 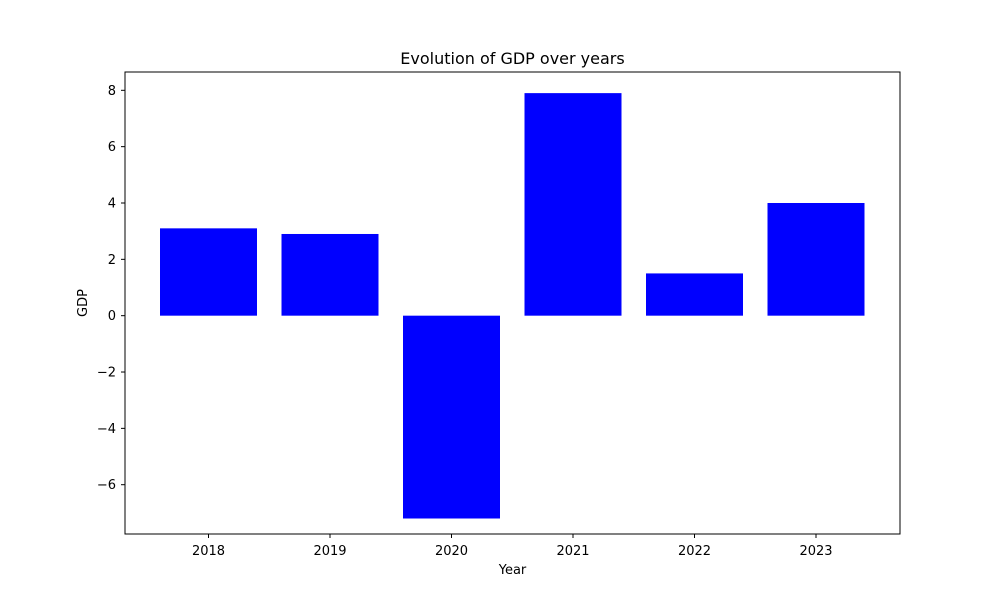 I want to click on bar-2021, so click(x=573, y=204).